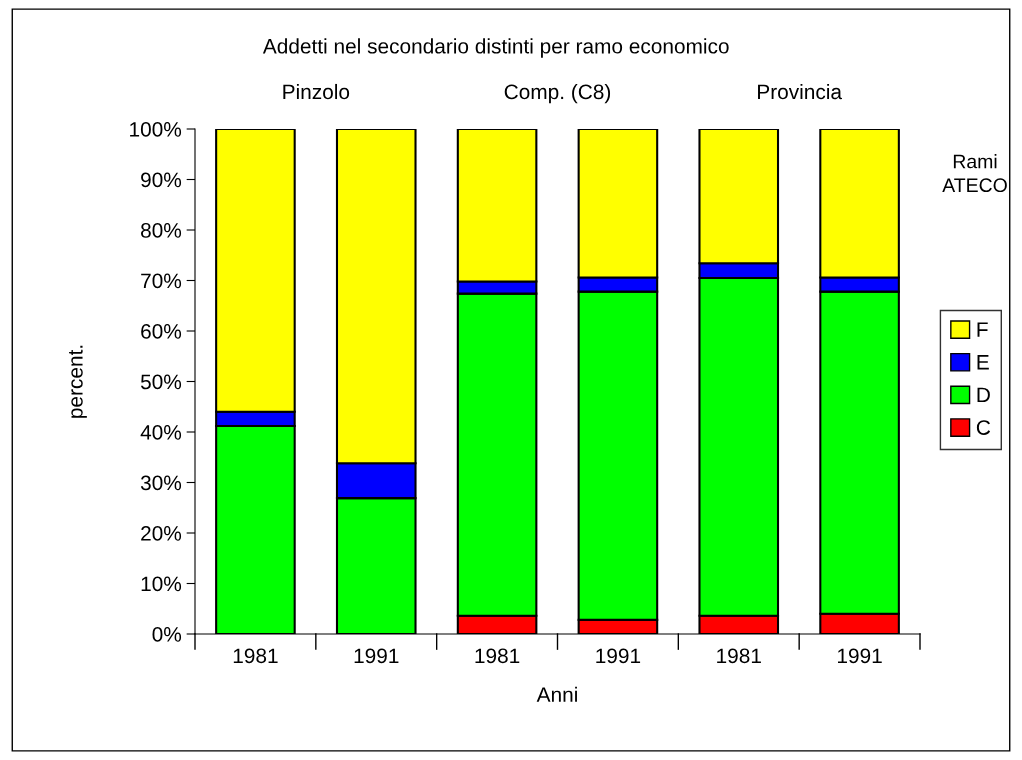 This screenshot has height=760, width=1022. What do you see at coordinates (983, 362) in the screenshot?
I see `legend-label: E` at bounding box center [983, 362].